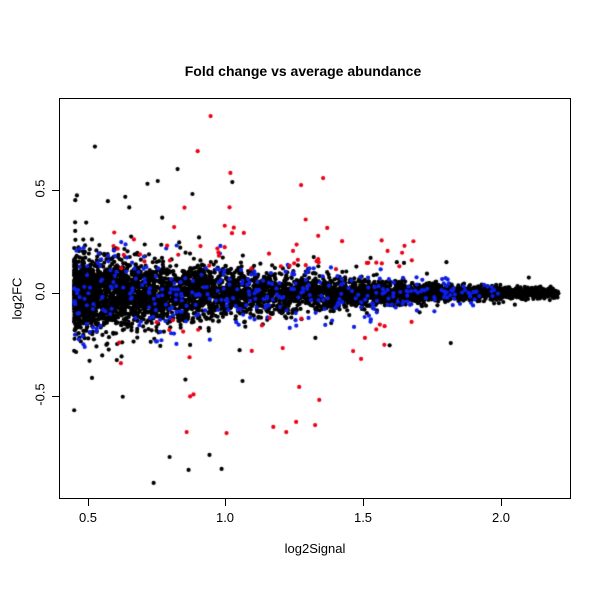 This screenshot has height=600, width=600. I want to click on x-tick-label: 2.0, so click(501, 517).